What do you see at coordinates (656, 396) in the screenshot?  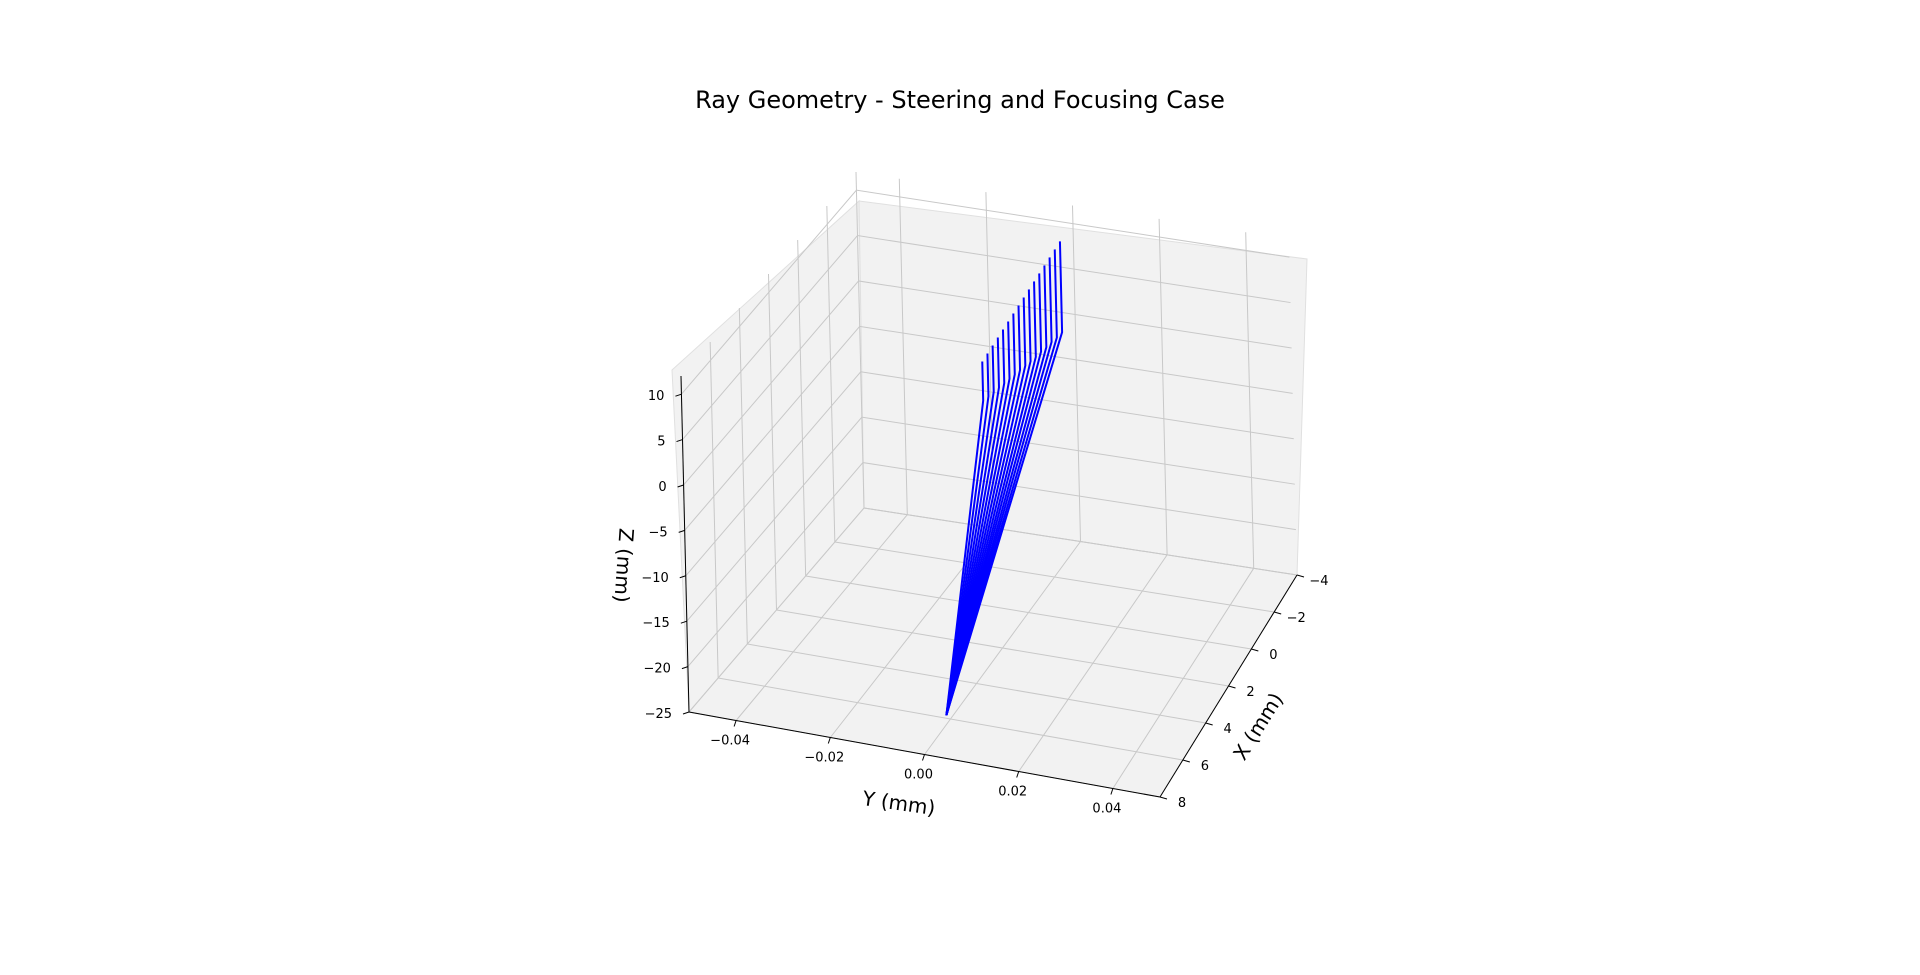 I see `z-tick-label: 10` at bounding box center [656, 396].